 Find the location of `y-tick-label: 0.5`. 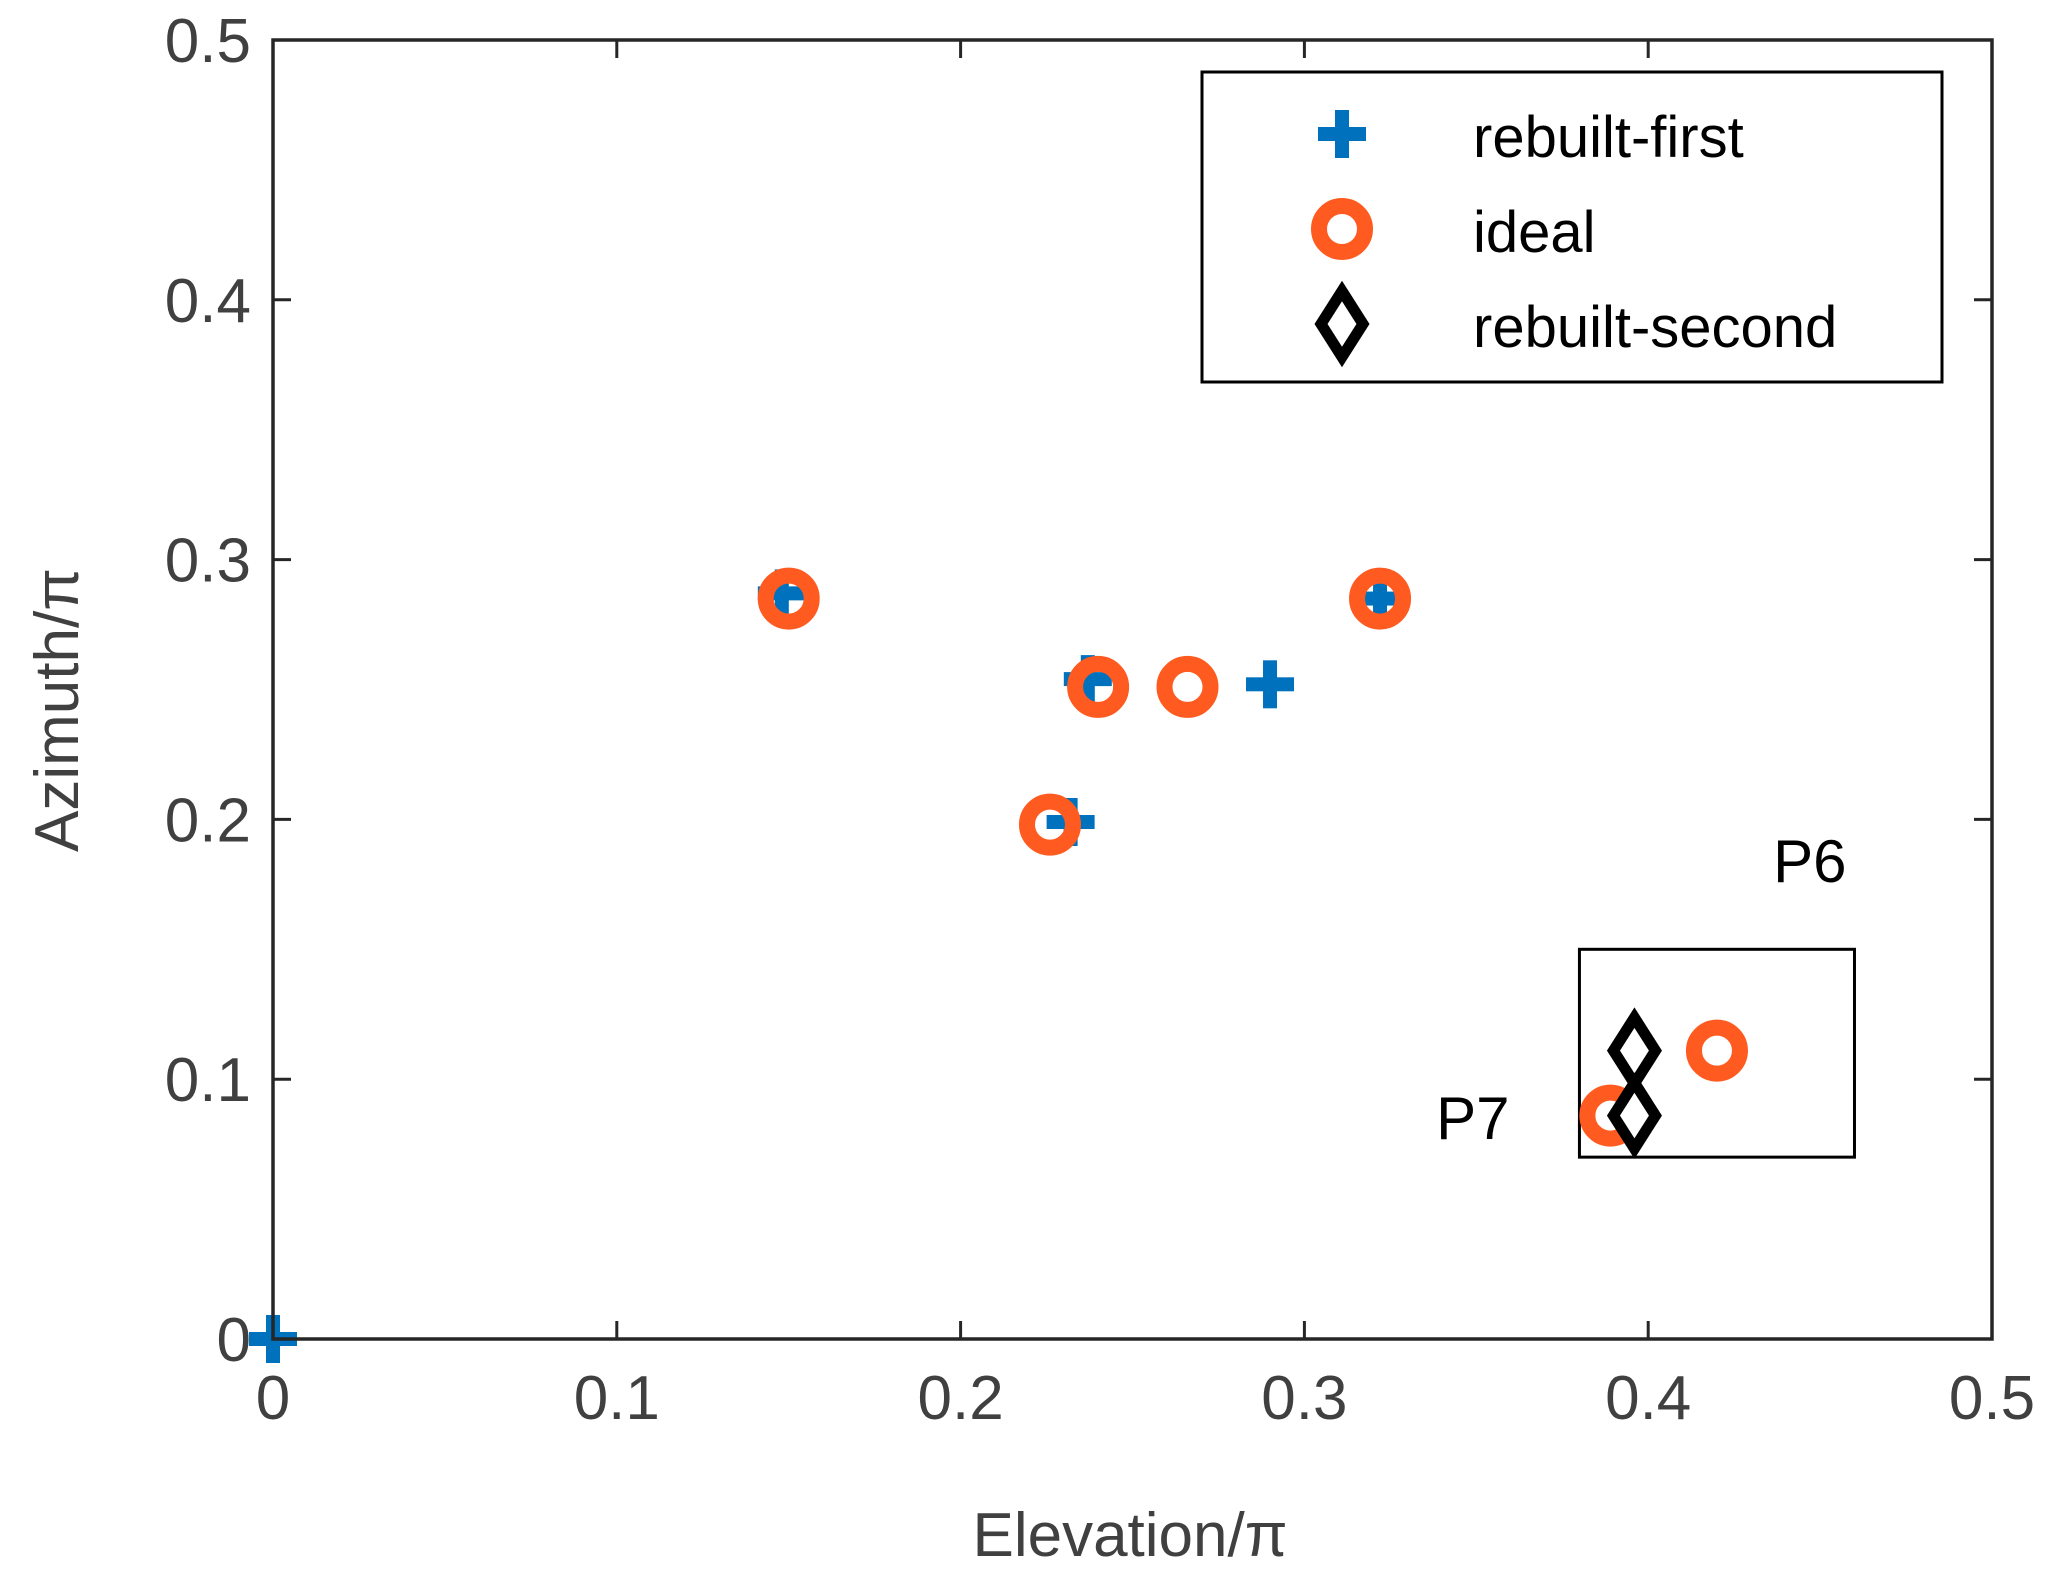

y-tick-label: 0.5 is located at coordinates (208, 41).